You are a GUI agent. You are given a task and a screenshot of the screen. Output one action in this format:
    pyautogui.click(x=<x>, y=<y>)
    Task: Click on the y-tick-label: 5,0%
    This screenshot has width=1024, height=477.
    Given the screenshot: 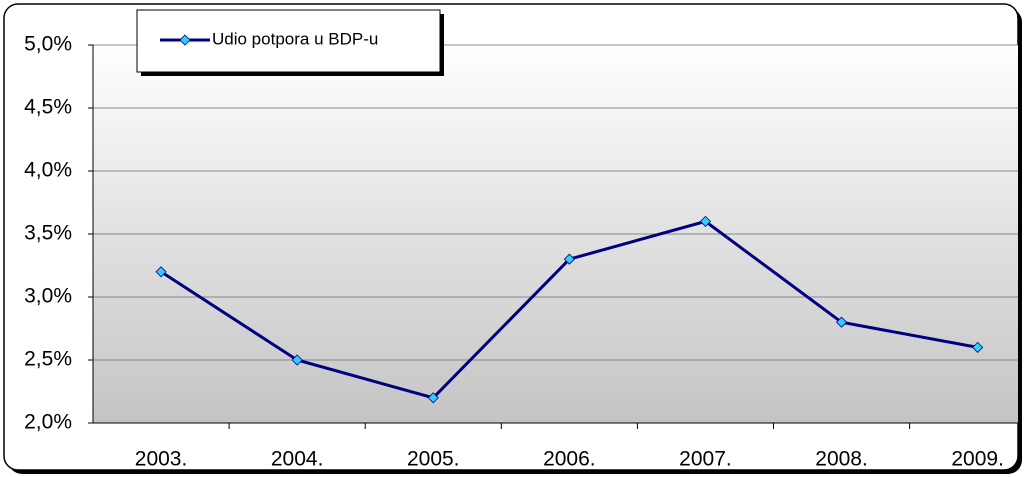 What is the action you would take?
    pyautogui.click(x=48, y=44)
    